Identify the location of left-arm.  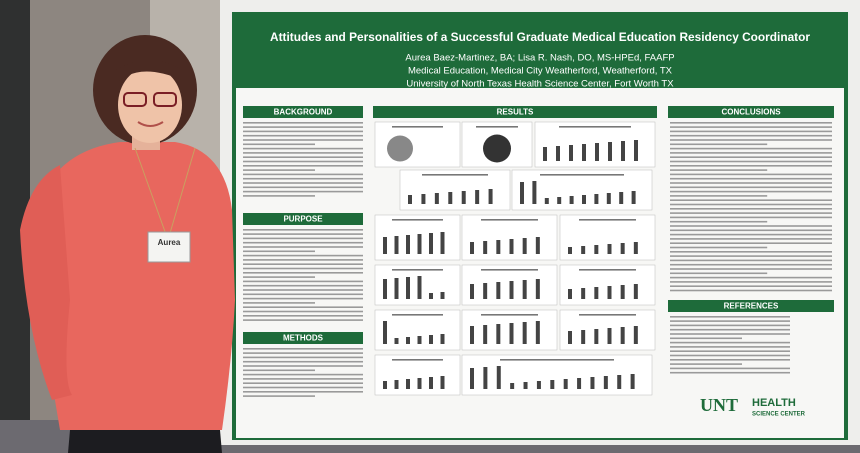
(46, 282).